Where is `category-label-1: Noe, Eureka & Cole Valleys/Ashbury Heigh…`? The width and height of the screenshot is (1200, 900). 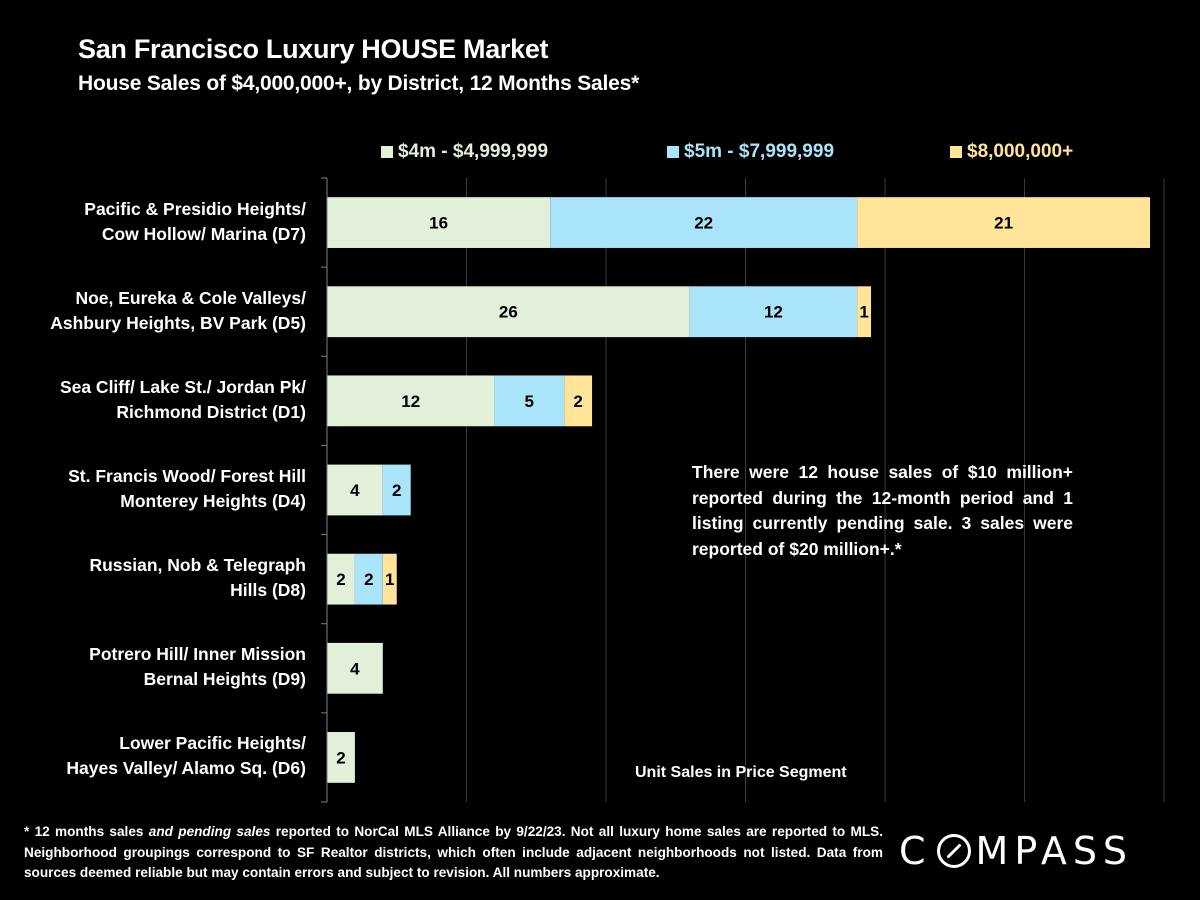 category-label-1: Noe, Eureka & Cole Valleys/Ashbury Heigh… is located at coordinates (156, 311).